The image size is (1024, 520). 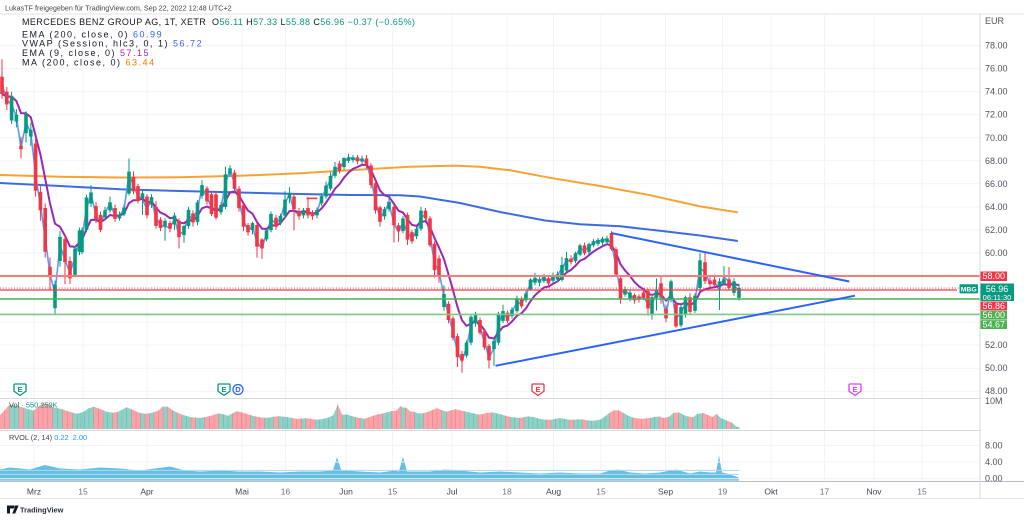 What do you see at coordinates (994, 479) in the screenshot?
I see `svg-text: 0.00` at bounding box center [994, 479].